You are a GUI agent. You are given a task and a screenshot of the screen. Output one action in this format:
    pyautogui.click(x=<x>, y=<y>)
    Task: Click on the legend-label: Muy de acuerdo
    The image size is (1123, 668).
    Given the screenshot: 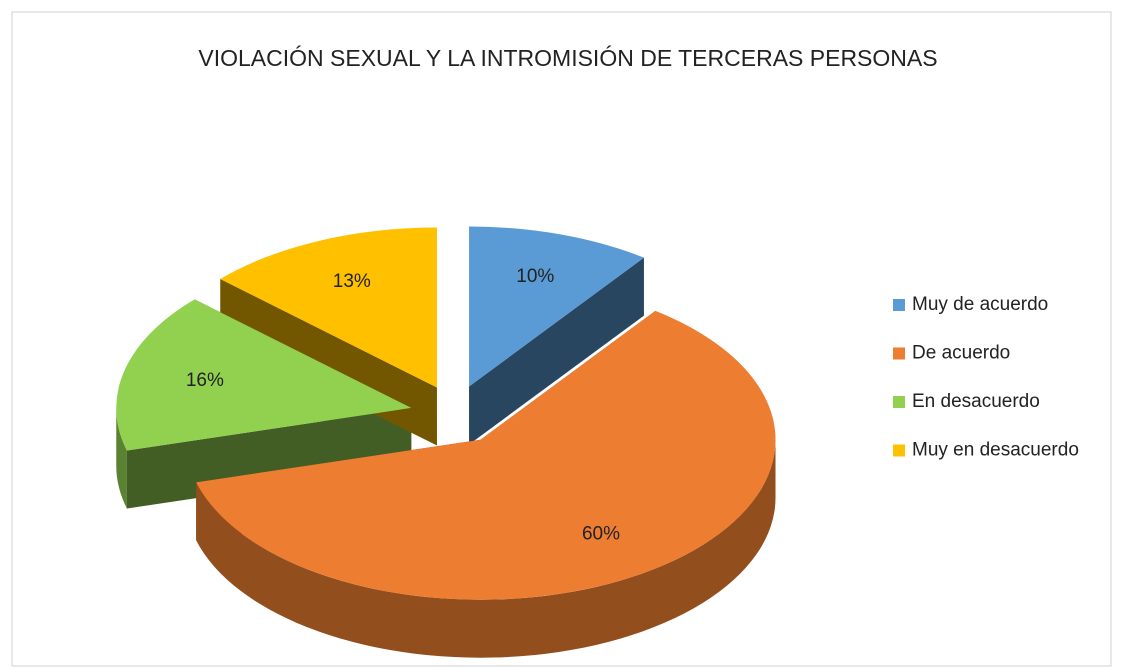 What is the action you would take?
    pyautogui.click(x=980, y=304)
    